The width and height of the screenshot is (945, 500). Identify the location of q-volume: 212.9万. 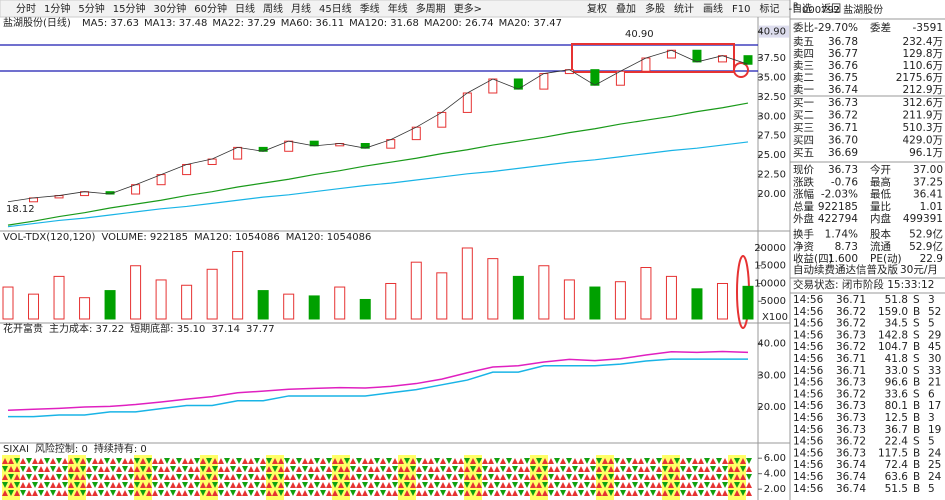
(922, 90).